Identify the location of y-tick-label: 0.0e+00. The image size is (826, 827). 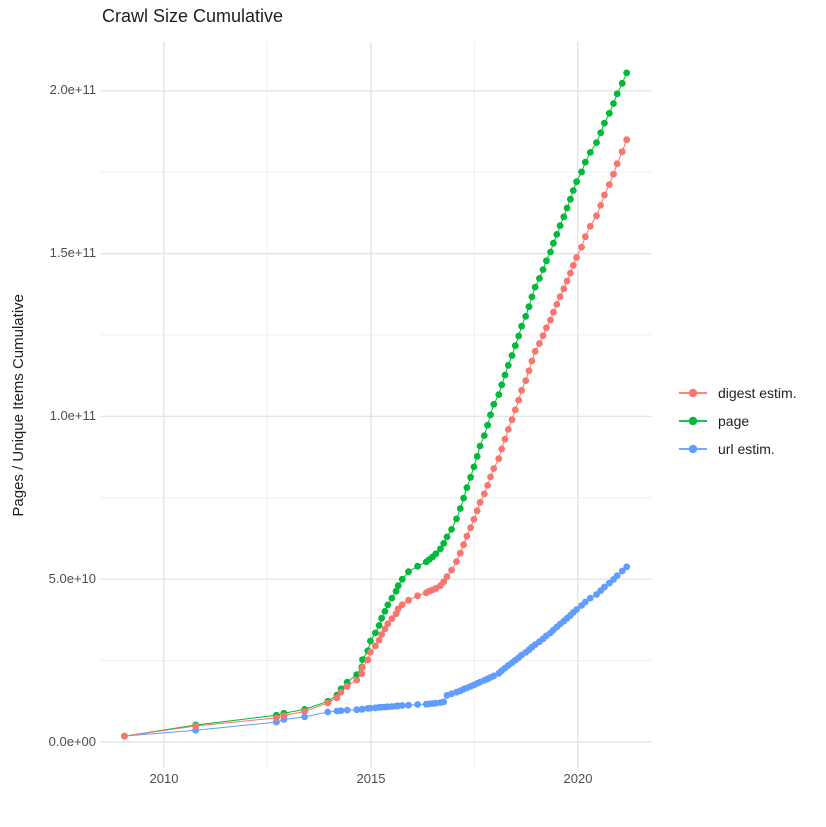
(72, 741).